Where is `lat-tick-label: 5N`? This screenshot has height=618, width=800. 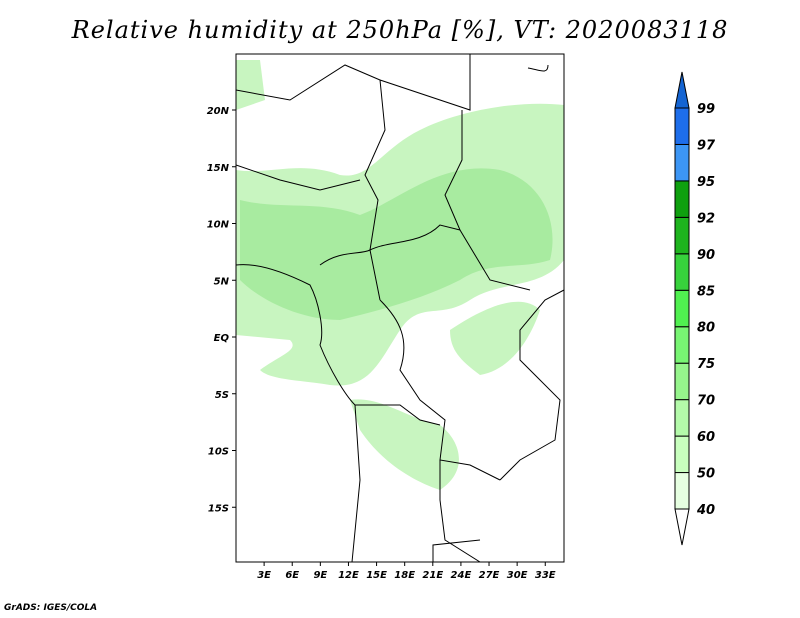 lat-tick-label: 5N is located at coordinates (222, 281).